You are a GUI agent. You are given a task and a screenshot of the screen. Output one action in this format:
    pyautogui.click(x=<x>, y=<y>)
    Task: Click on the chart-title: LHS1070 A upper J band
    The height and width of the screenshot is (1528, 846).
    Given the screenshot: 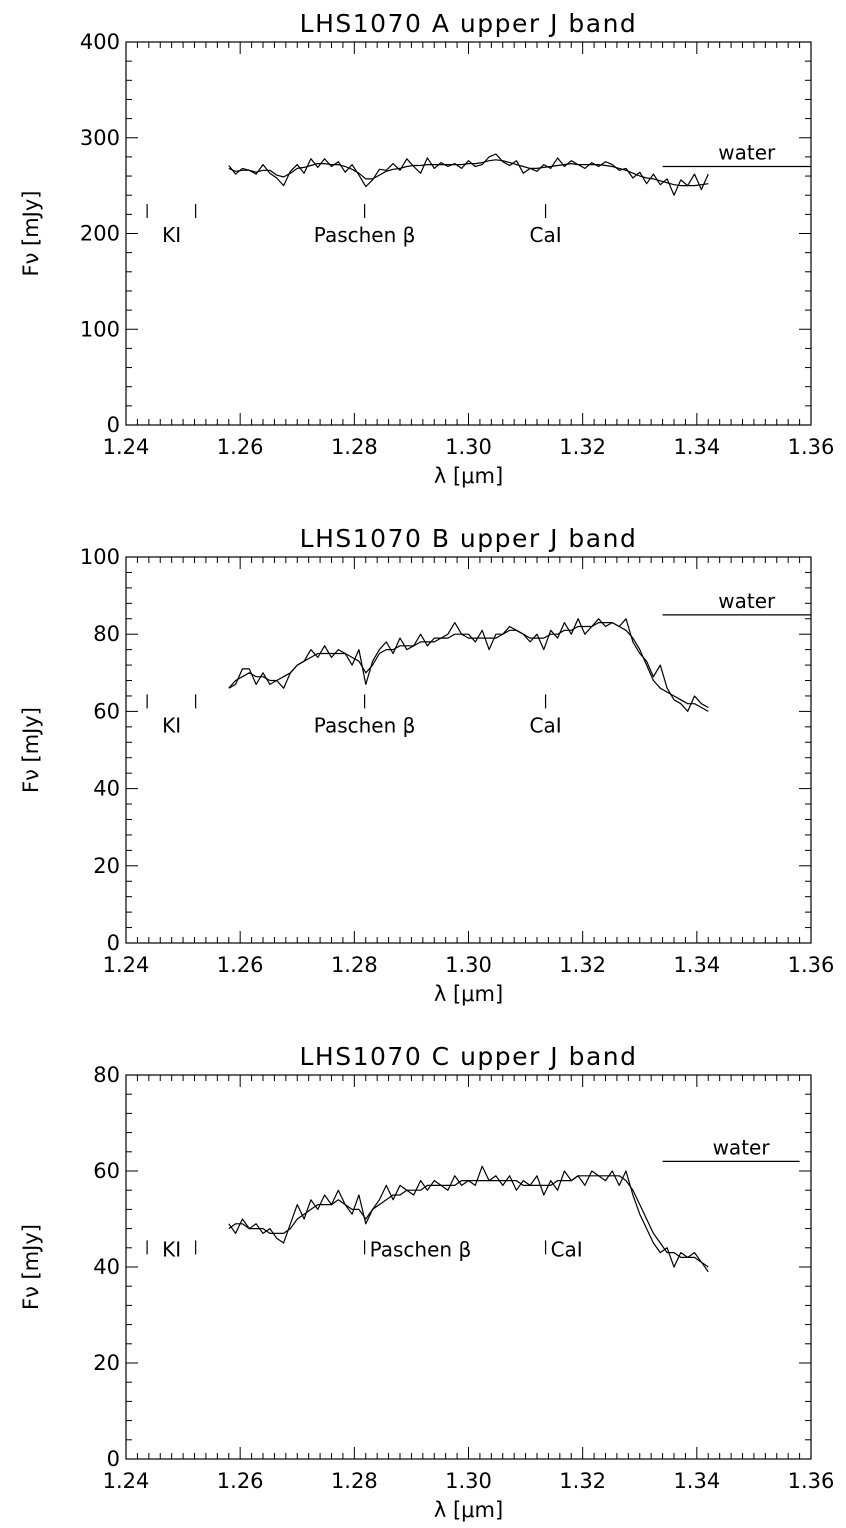 What is the action you would take?
    pyautogui.click(x=469, y=23)
    